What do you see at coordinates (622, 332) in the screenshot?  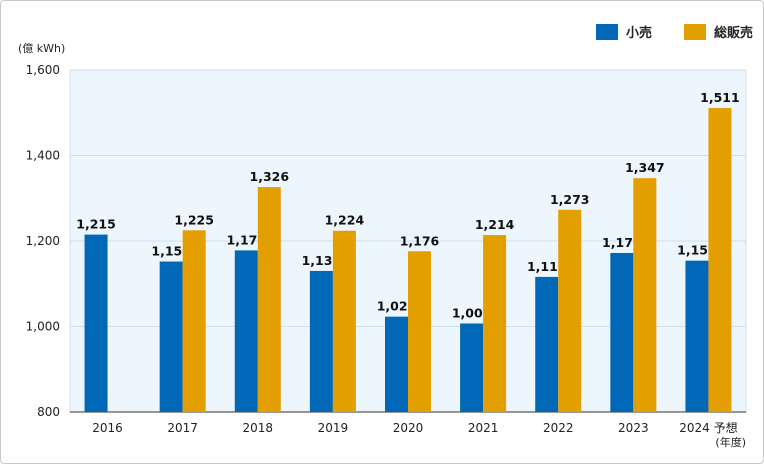 I see `bar-retail-2023` at bounding box center [622, 332].